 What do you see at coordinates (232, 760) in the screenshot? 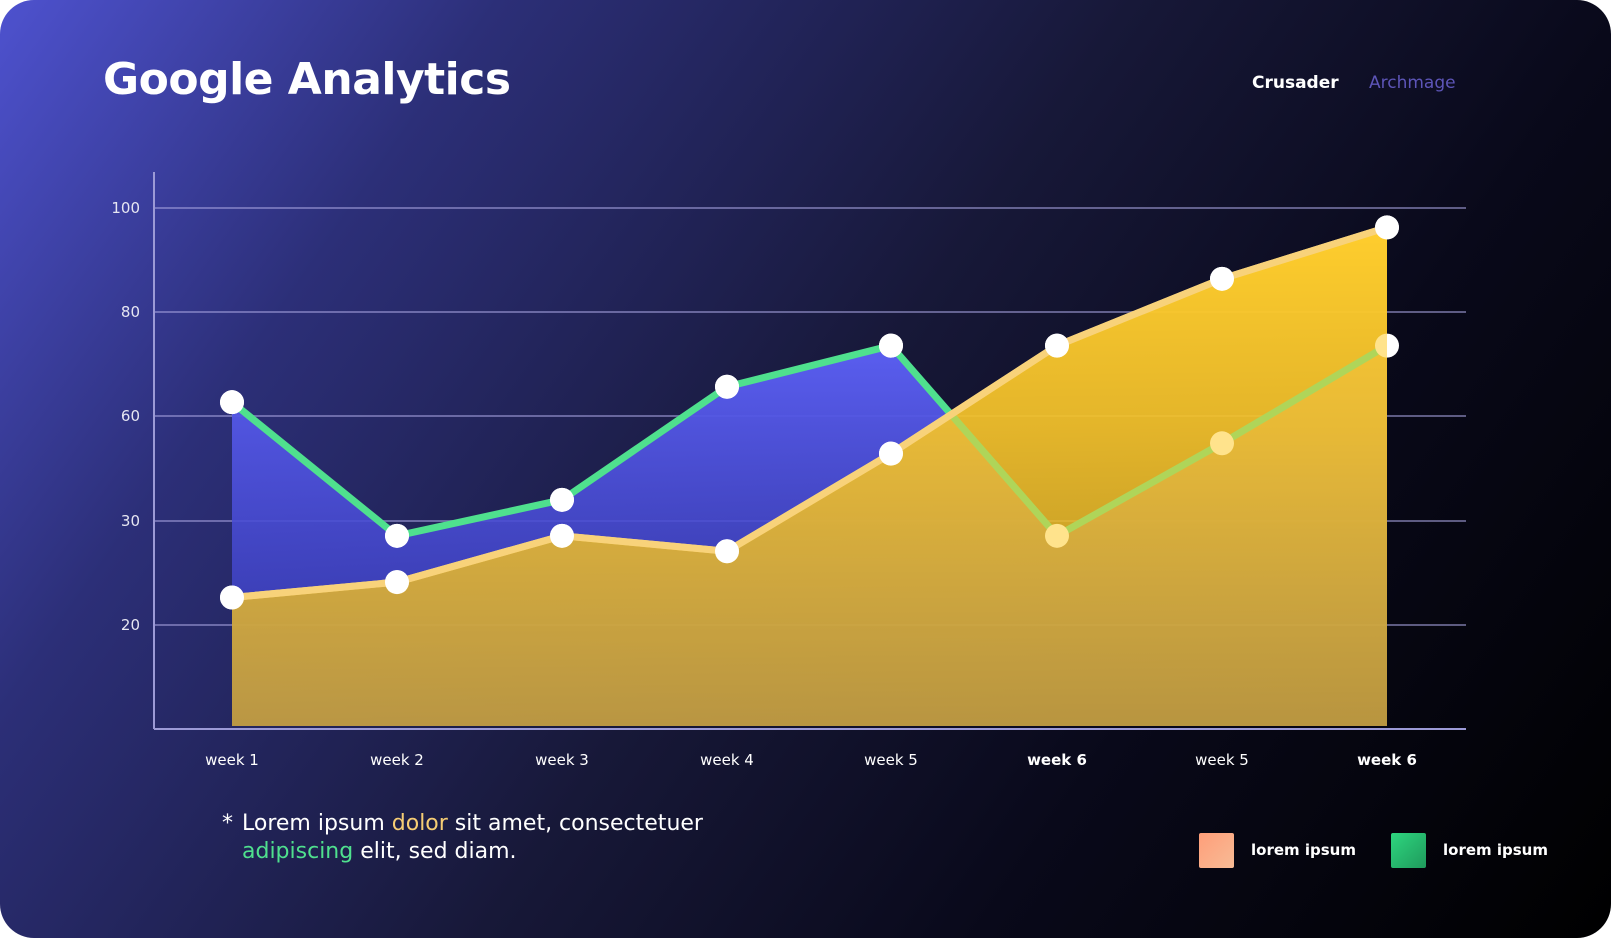
I see `x-tick-label: week 1` at bounding box center [232, 760].